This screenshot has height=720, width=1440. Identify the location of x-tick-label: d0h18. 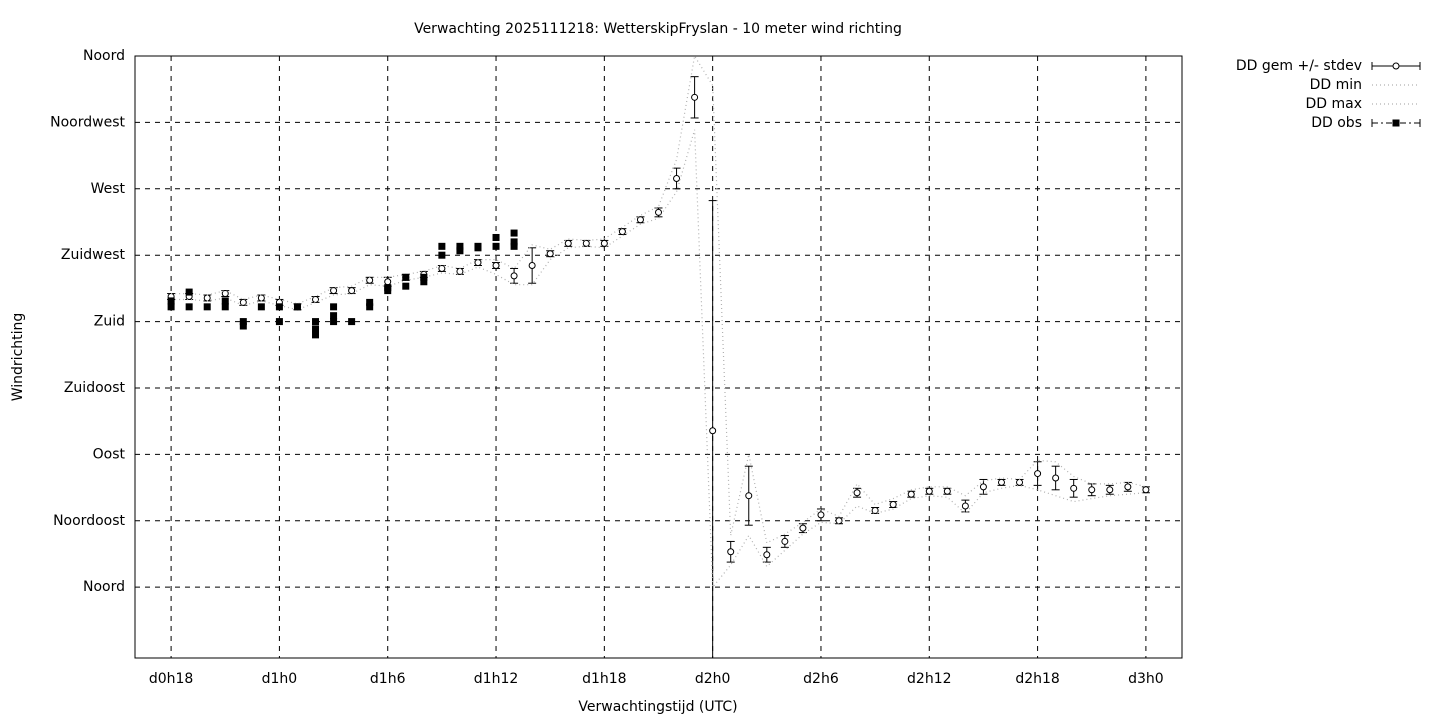
(171, 679).